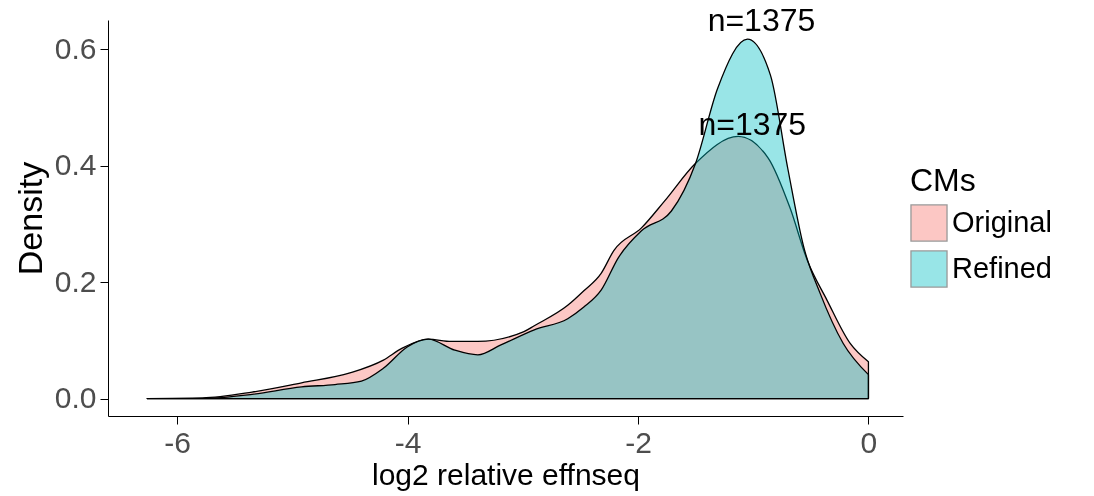 The width and height of the screenshot is (1094, 496). I want to click on x-axis-title: log2 relative effnseq, so click(506, 474).